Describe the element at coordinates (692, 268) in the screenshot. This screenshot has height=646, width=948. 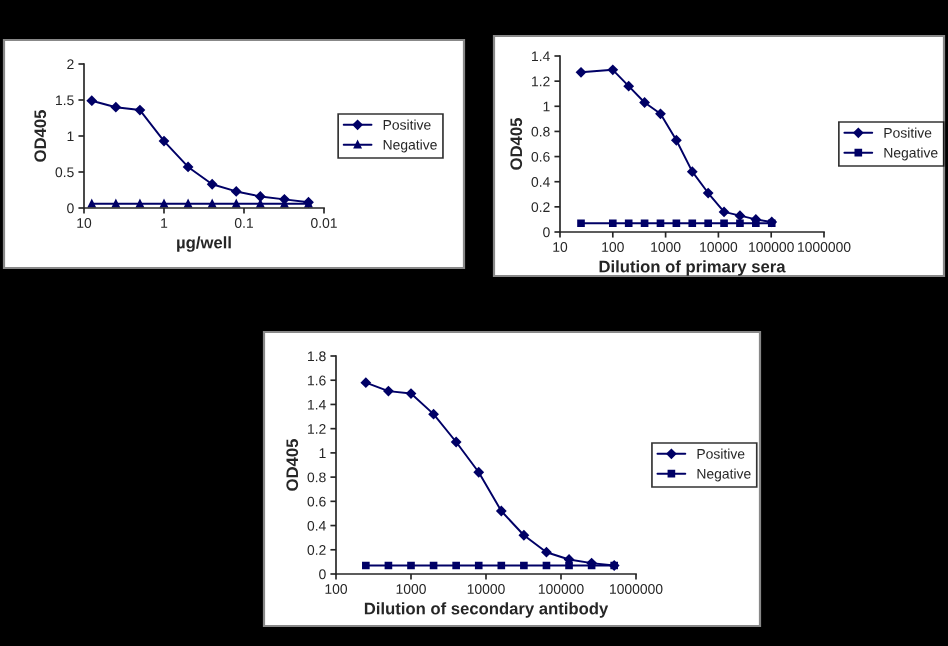
I see `x-axis-title: Dilution of primary sera` at that location.